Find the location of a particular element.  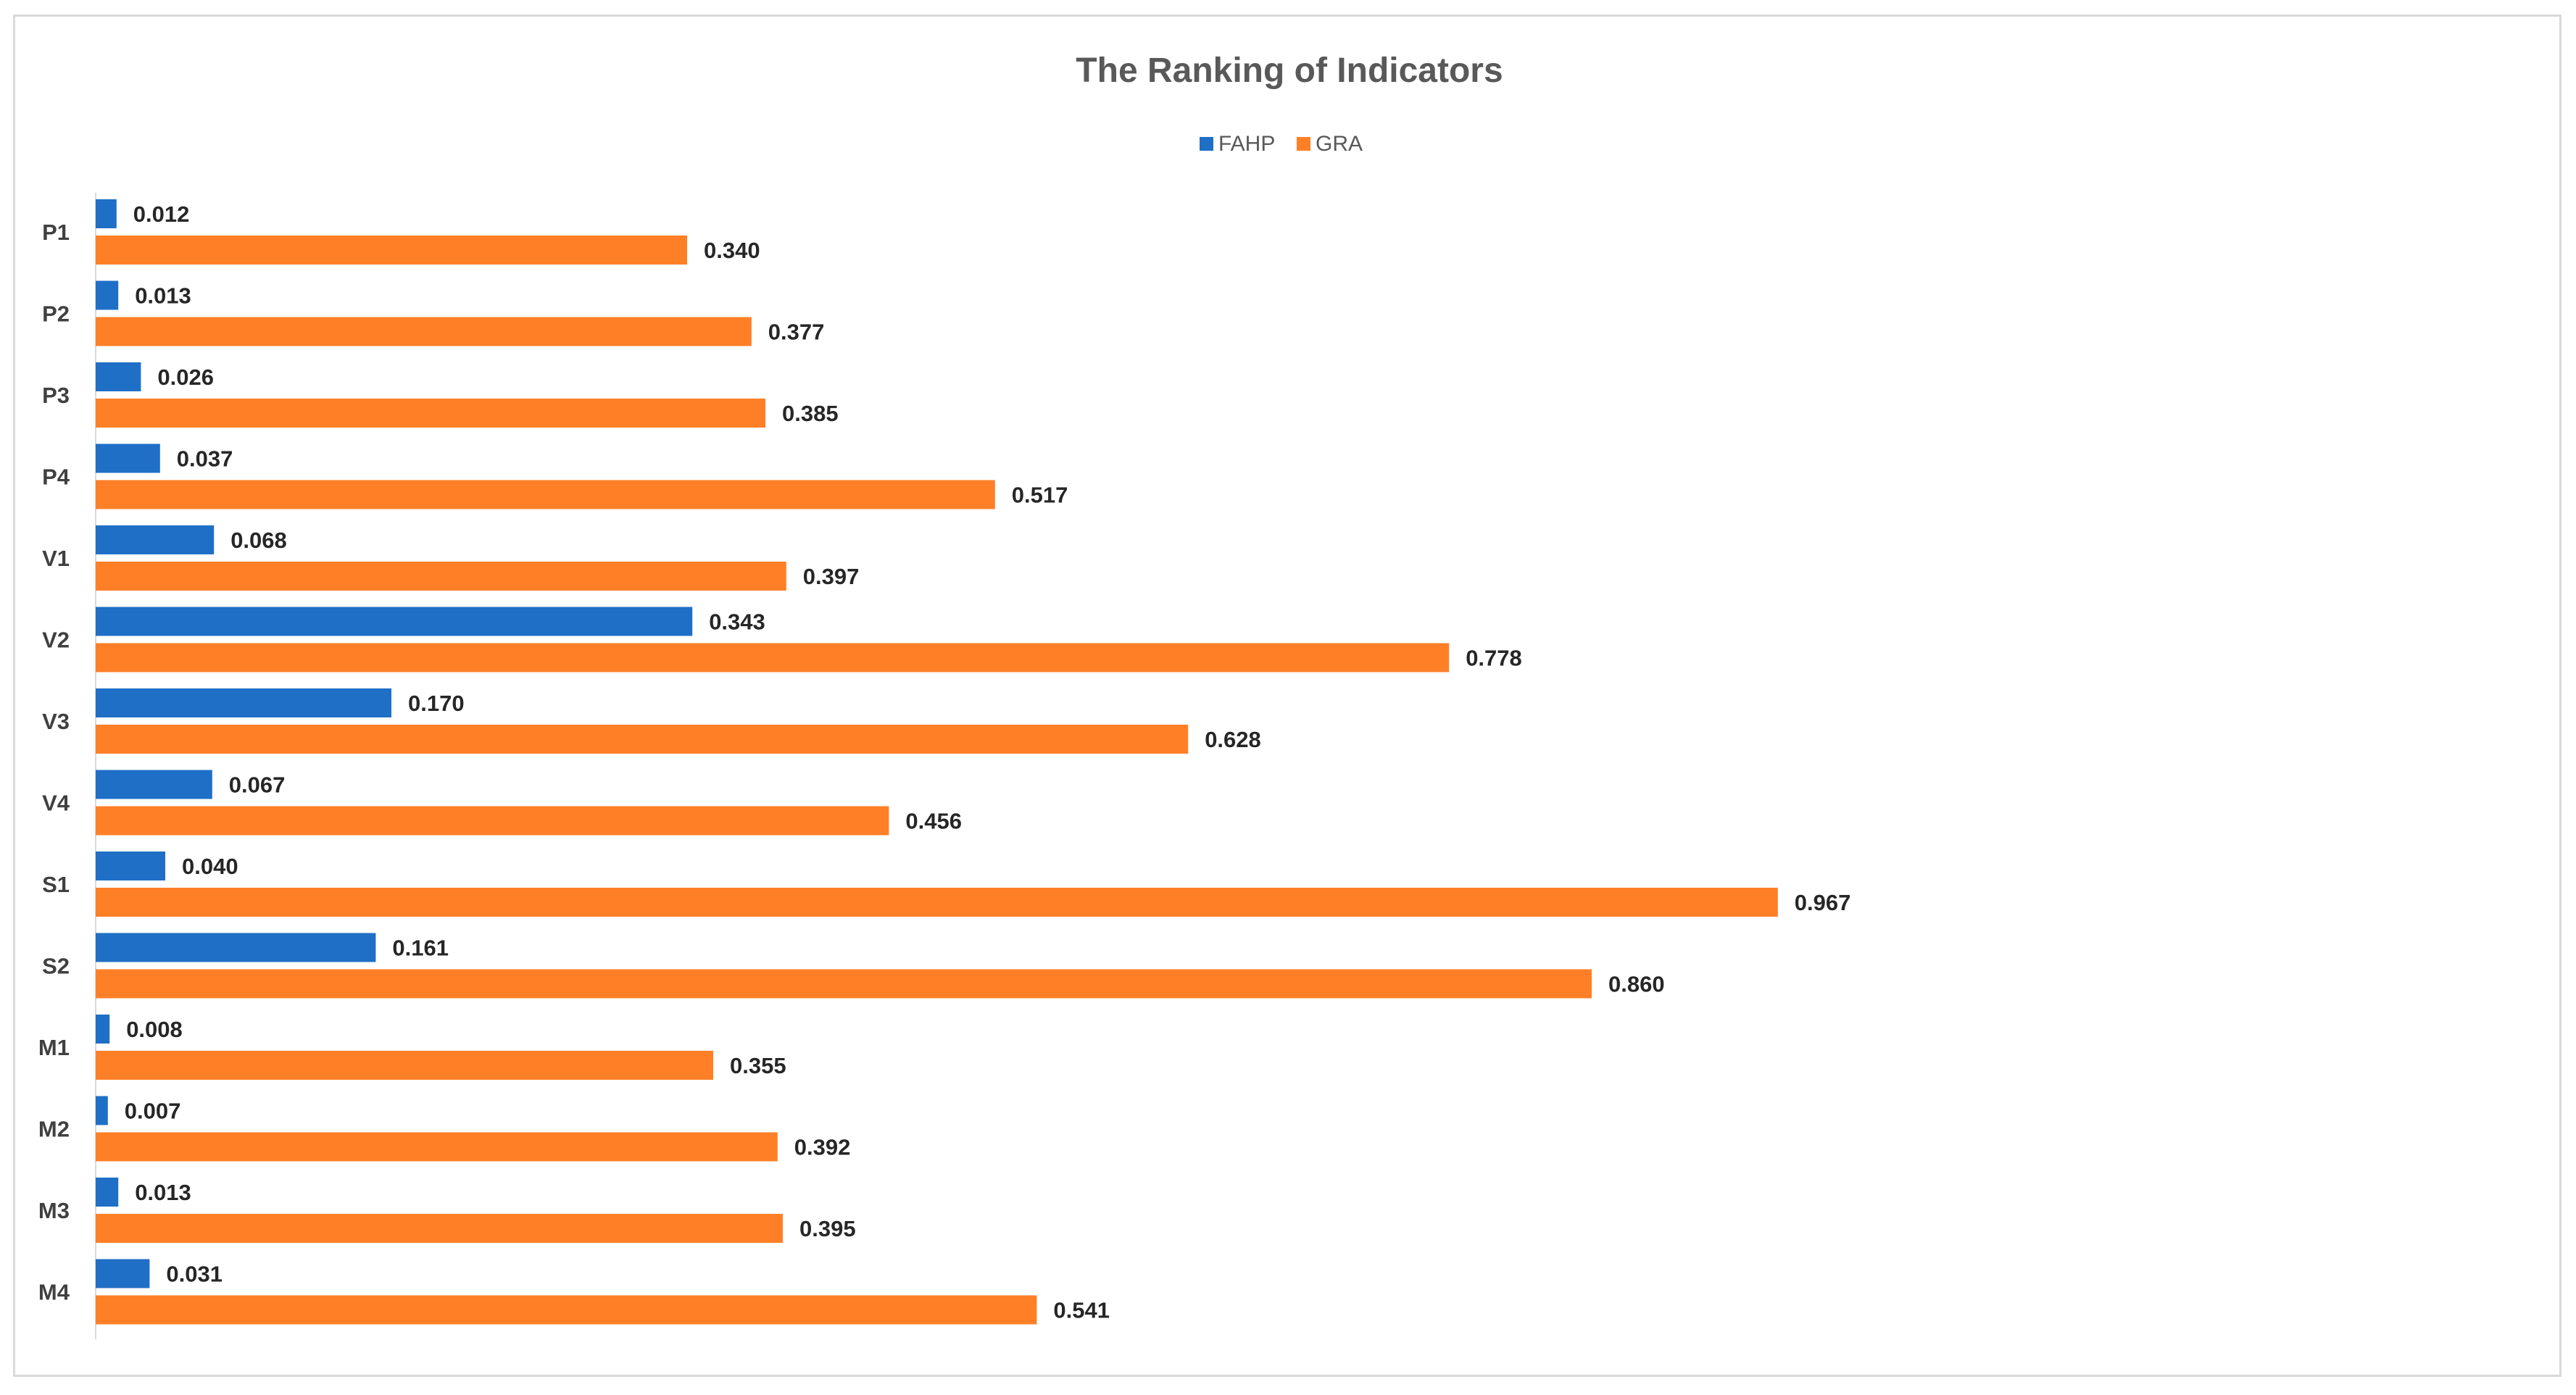

data-label-gra-m2: 0.392 is located at coordinates (822, 1147).